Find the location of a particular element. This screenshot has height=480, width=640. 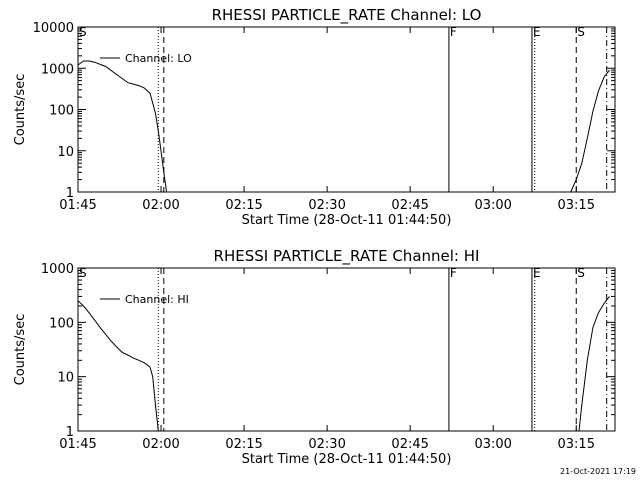

chart-title: RHESSI PARTICLE_RATE Channel: LO is located at coordinates (347, 15).